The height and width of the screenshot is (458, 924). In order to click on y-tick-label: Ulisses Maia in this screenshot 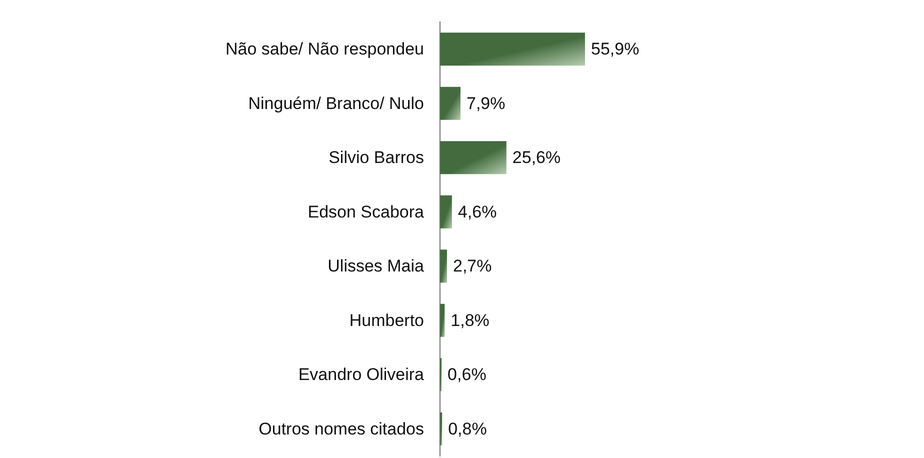, I will do `click(376, 266)`.